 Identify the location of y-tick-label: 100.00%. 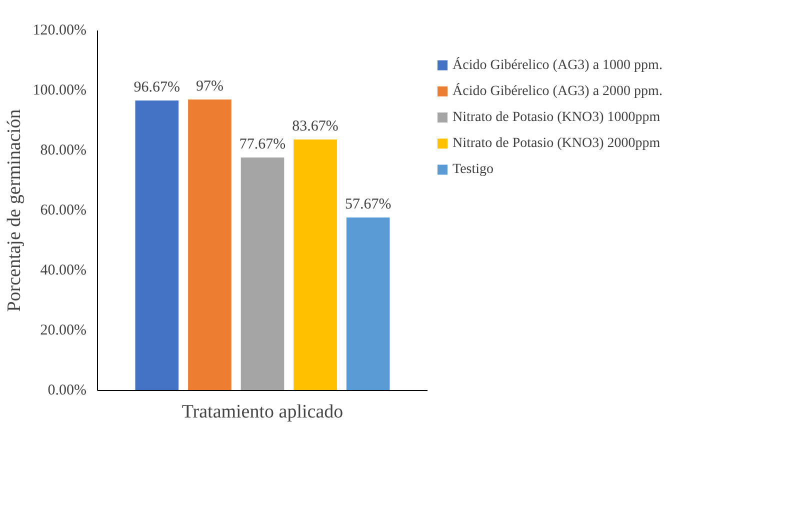
(59, 90).